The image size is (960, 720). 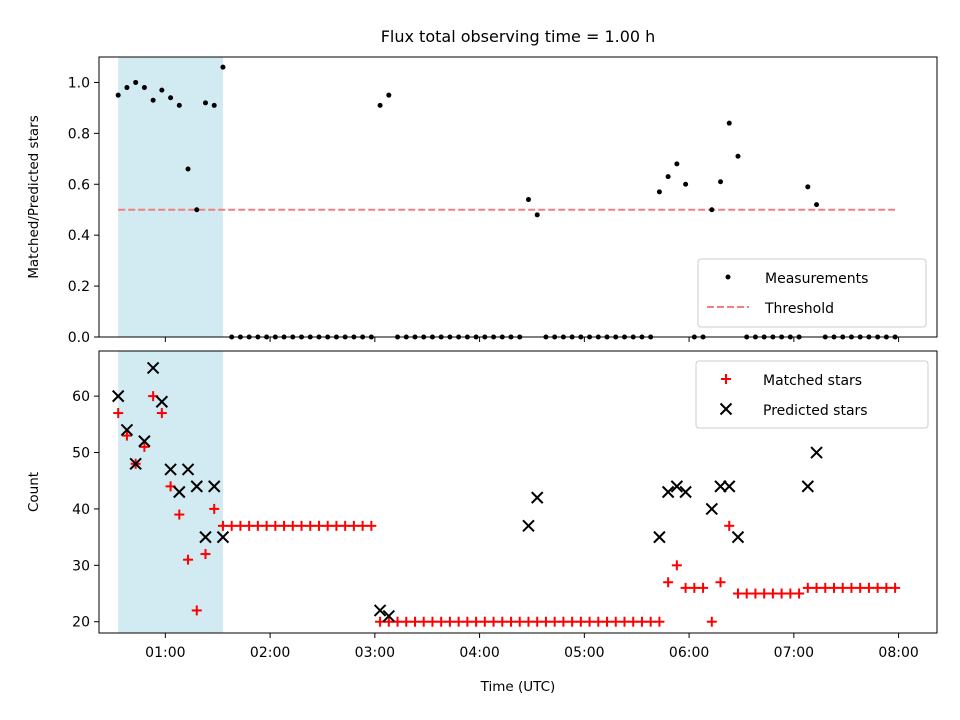 I want to click on chart-title: Flux total observing time = 1.00 h, so click(x=518, y=36).